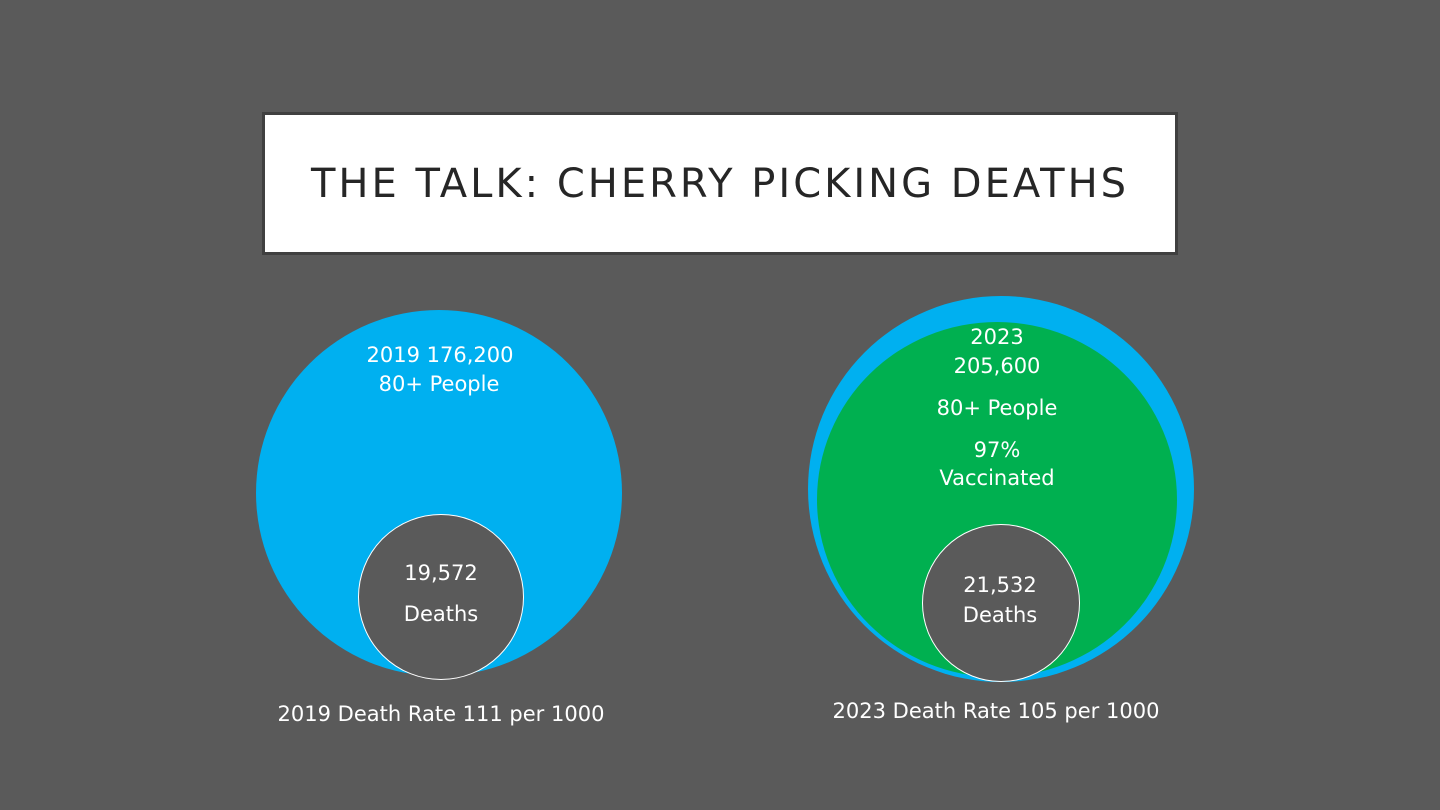 This screenshot has width=1440, height=810. Describe the element at coordinates (1000, 585) in the screenshot. I see `deaths-2023-value: 21,532` at that location.